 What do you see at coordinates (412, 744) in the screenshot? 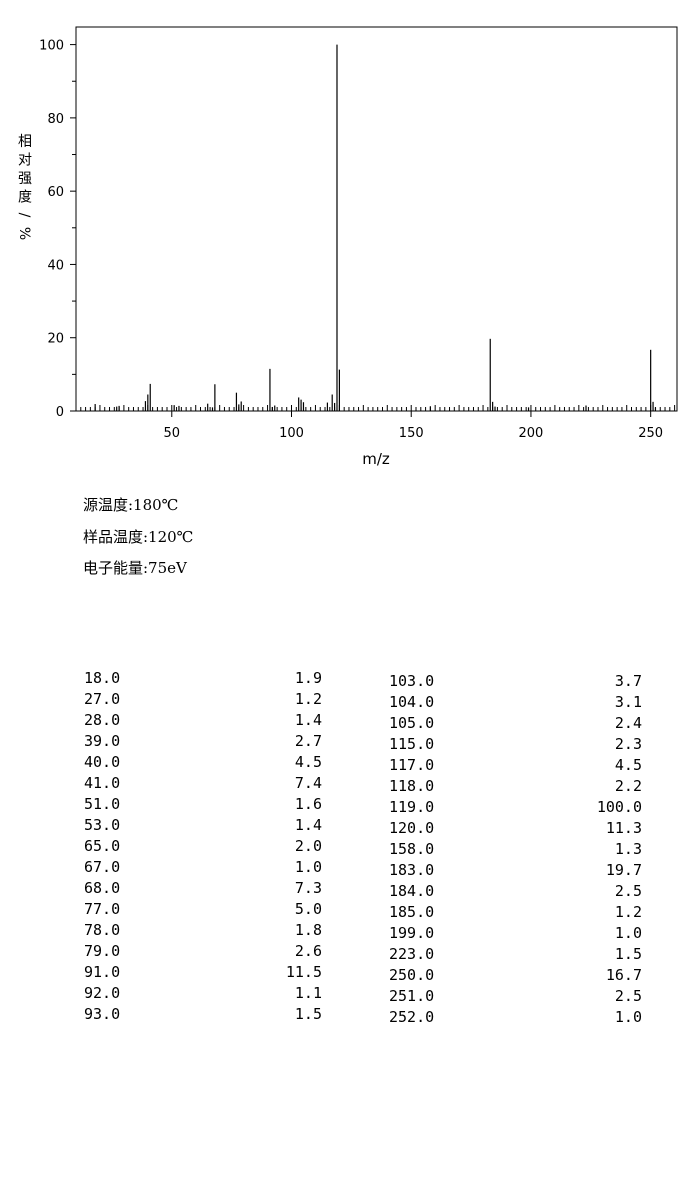
I see `mz-value: 115.0` at bounding box center [412, 744].